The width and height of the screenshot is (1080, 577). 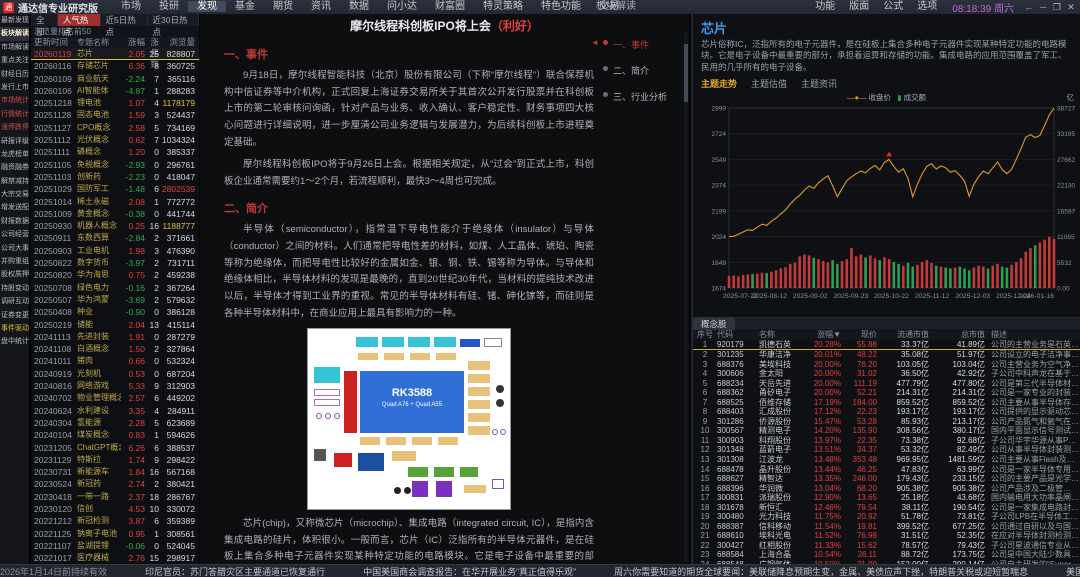 What do you see at coordinates (609, 6) in the screenshot?
I see `menu-item-交易: 交易` at bounding box center [609, 6].